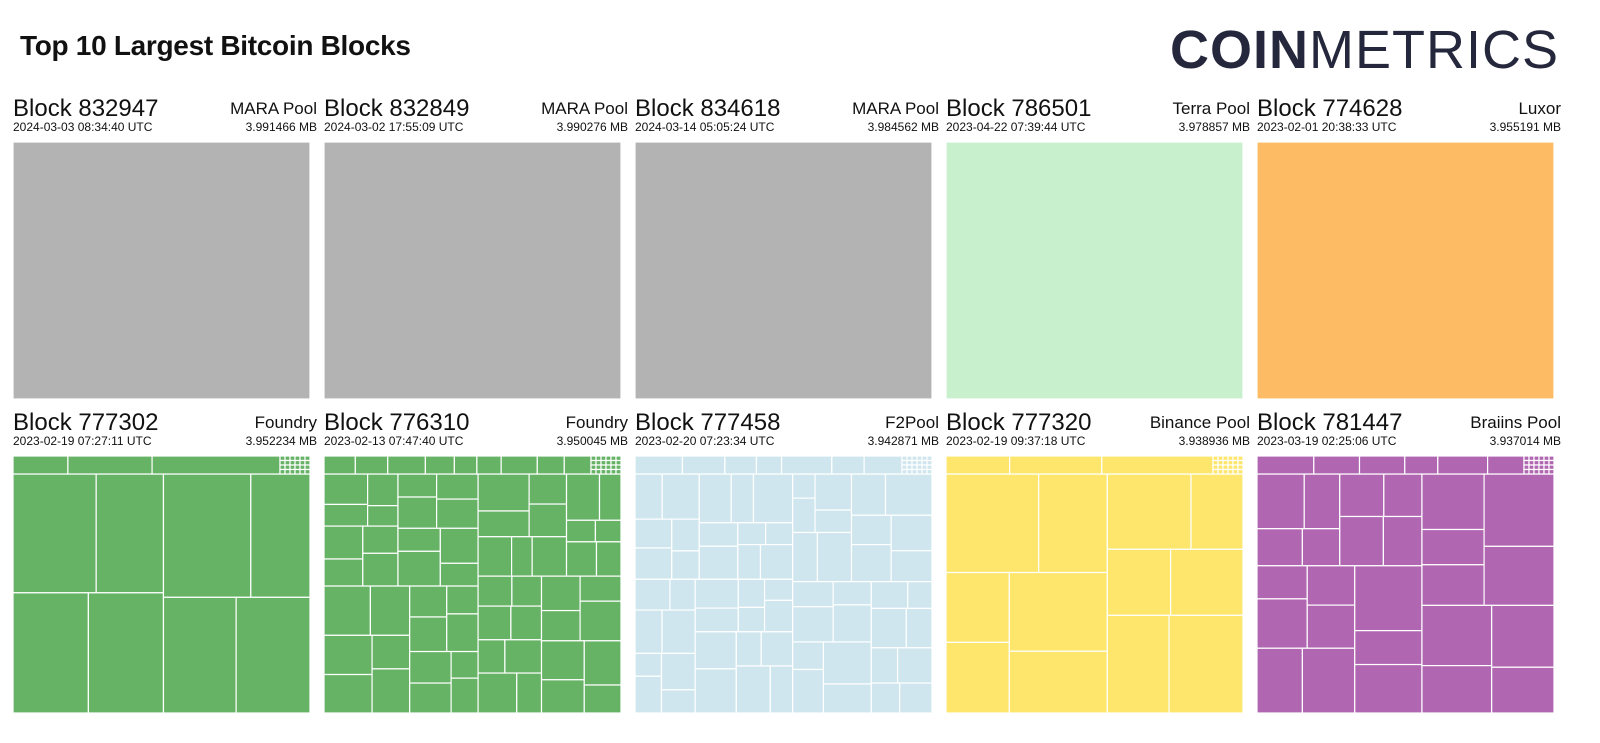  Describe the element at coordinates (903, 441) in the screenshot. I see `block-size: 3.942871 MB` at that location.